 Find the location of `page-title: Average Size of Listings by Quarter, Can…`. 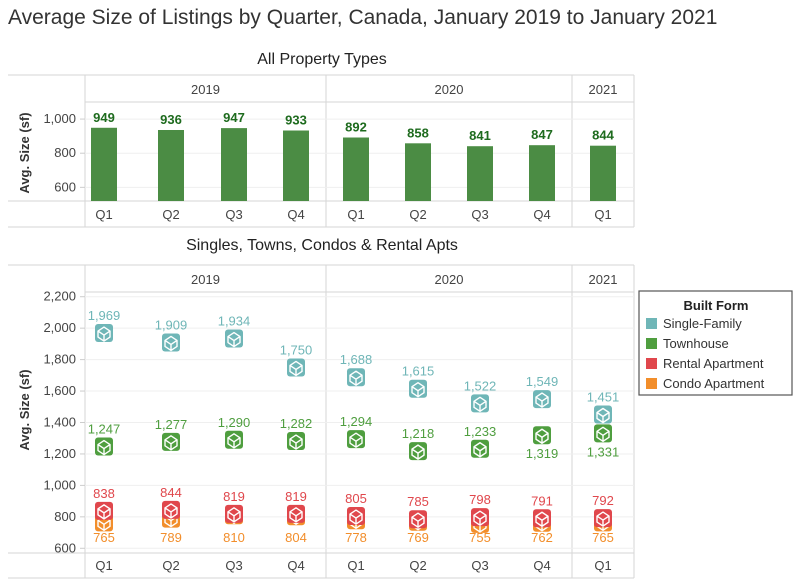

page-title: Average Size of Listings by Quarter, Can… is located at coordinates (363, 17).